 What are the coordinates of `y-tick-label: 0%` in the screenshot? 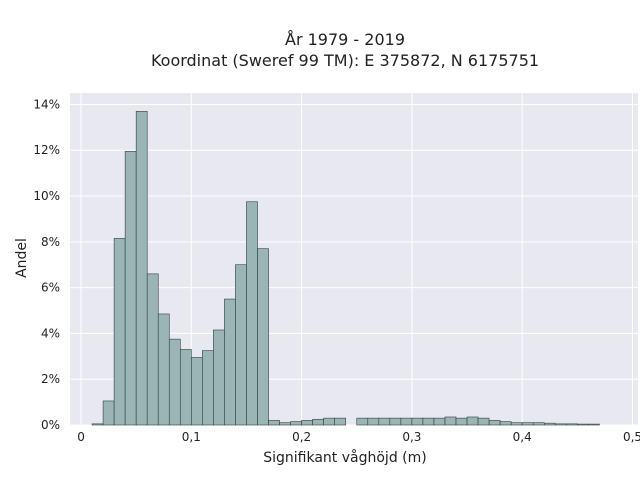 It's located at (50, 425).